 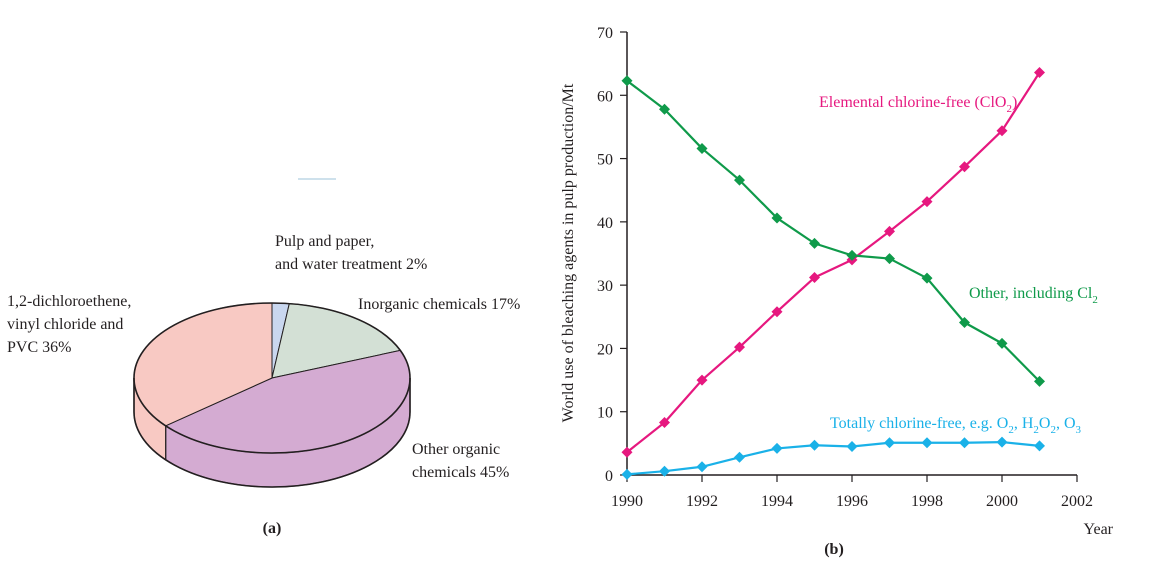 What do you see at coordinates (605, 96) in the screenshot?
I see `y-tick-label: 60` at bounding box center [605, 96].